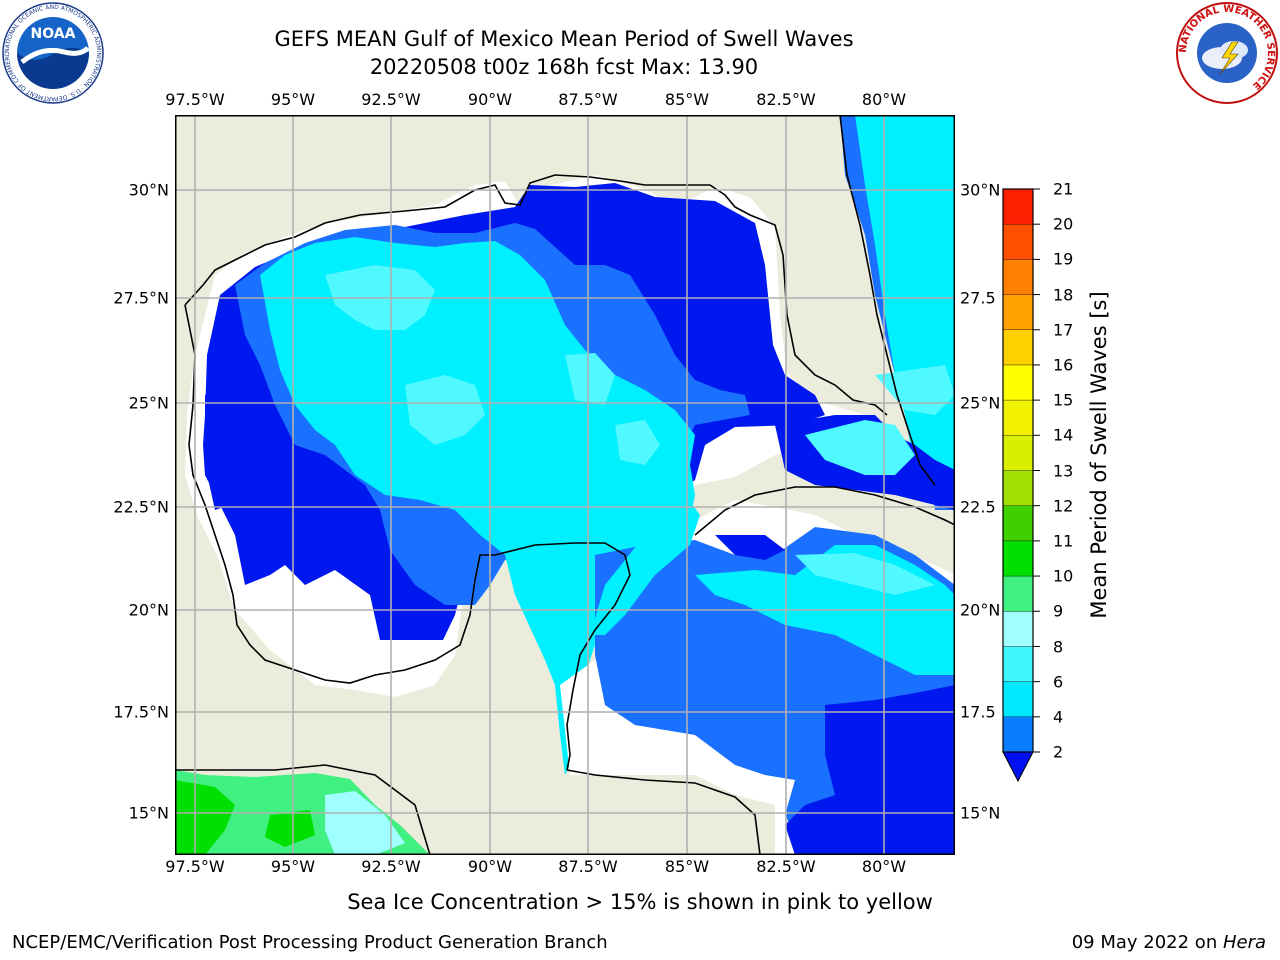 The height and width of the screenshot is (960, 1280). I want to click on colorbar-tick-label: 15, so click(1063, 400).